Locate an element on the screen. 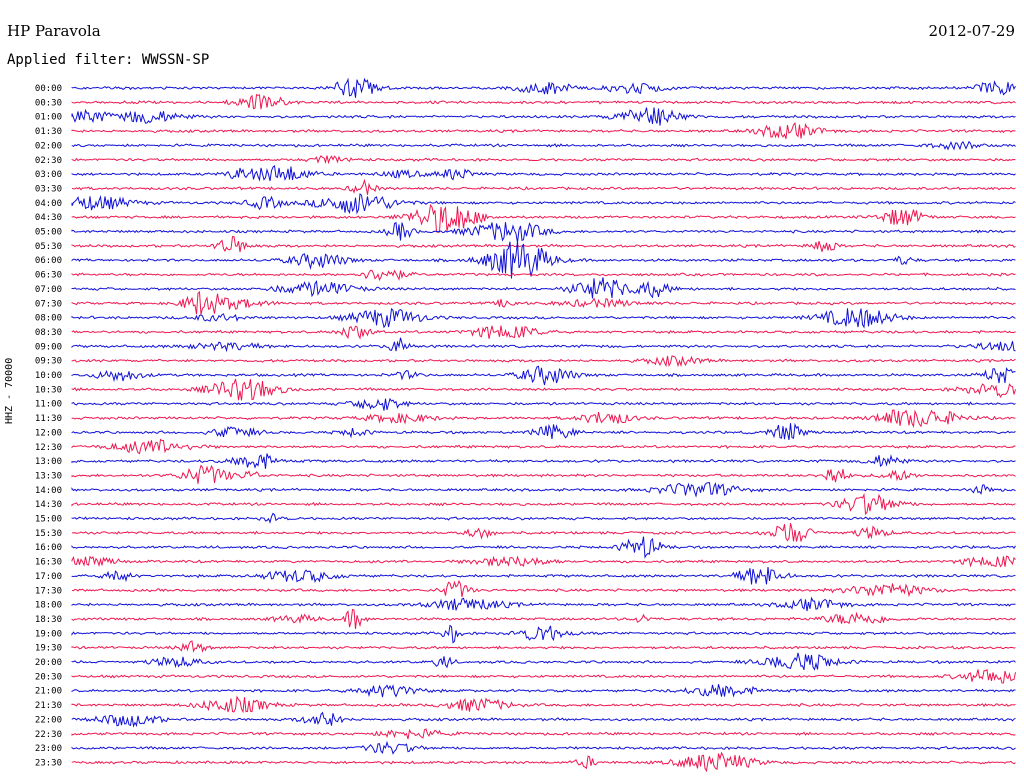  time-label: 11:30 is located at coordinates (48, 419).